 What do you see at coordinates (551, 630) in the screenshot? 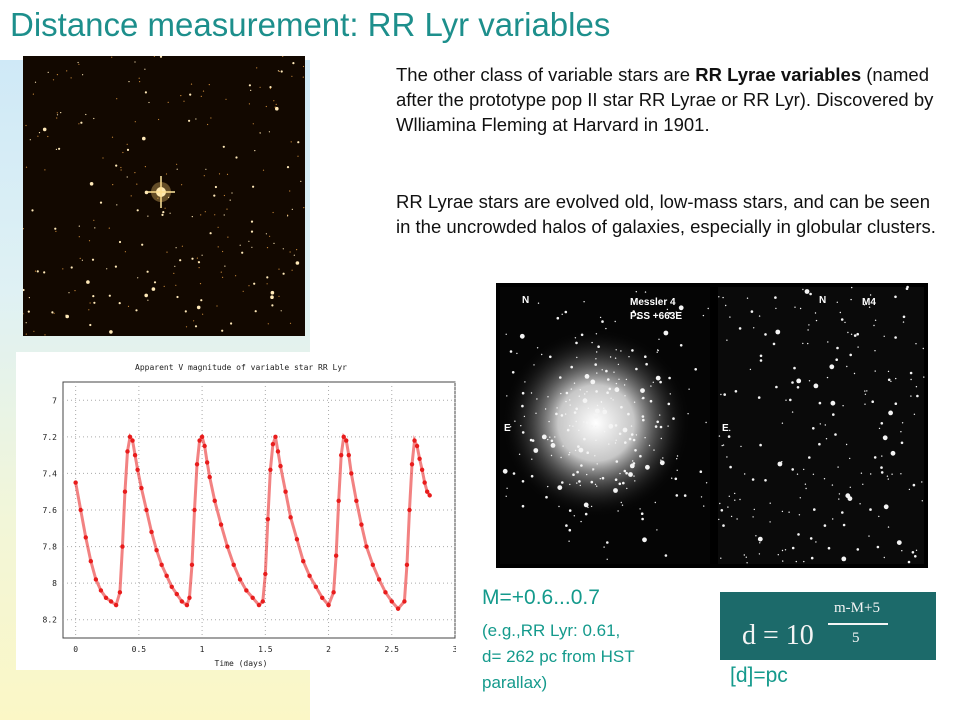
I see `note-line-1: (e.g.,RR Lyr: 0.61,` at bounding box center [551, 630].